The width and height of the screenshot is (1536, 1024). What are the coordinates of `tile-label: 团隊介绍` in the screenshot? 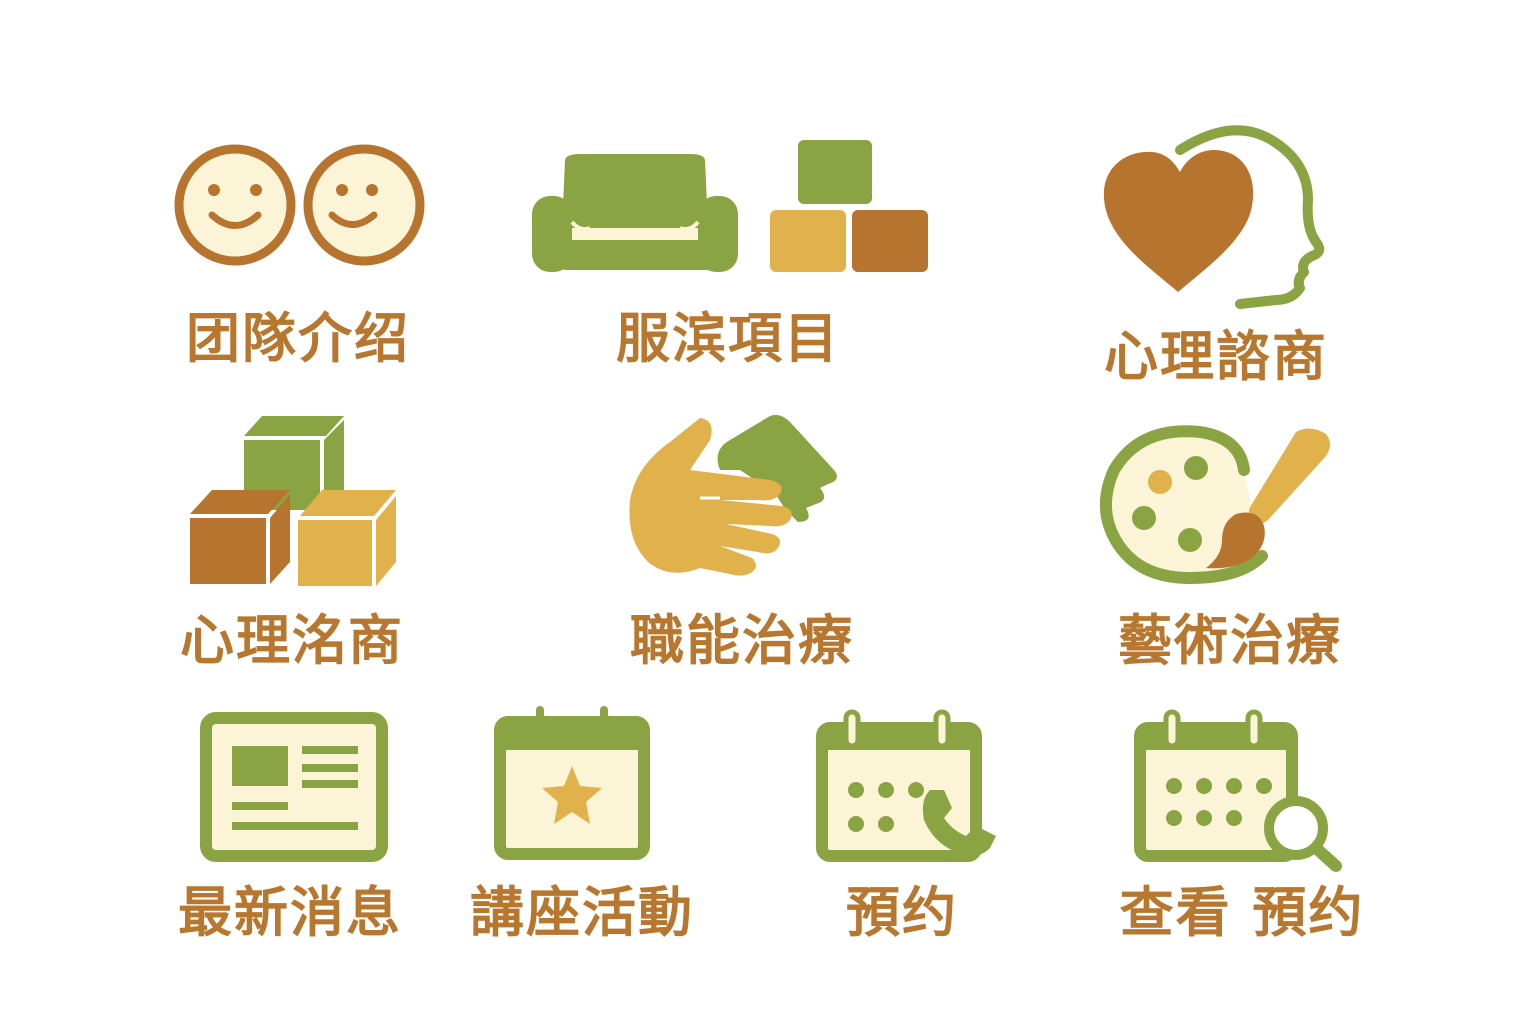 It's located at (298, 338).